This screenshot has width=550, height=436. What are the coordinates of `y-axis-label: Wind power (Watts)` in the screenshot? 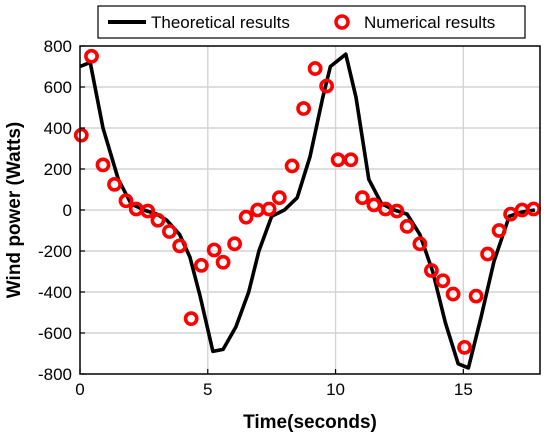 It's located at (14, 210).